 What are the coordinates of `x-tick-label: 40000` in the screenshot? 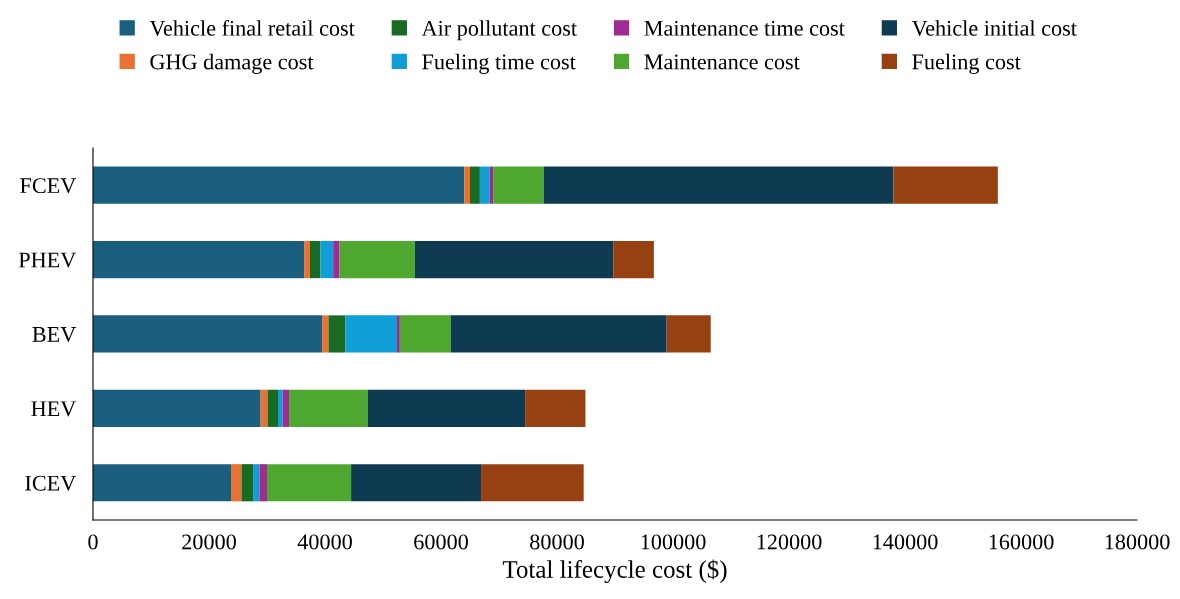 It's located at (324, 542).